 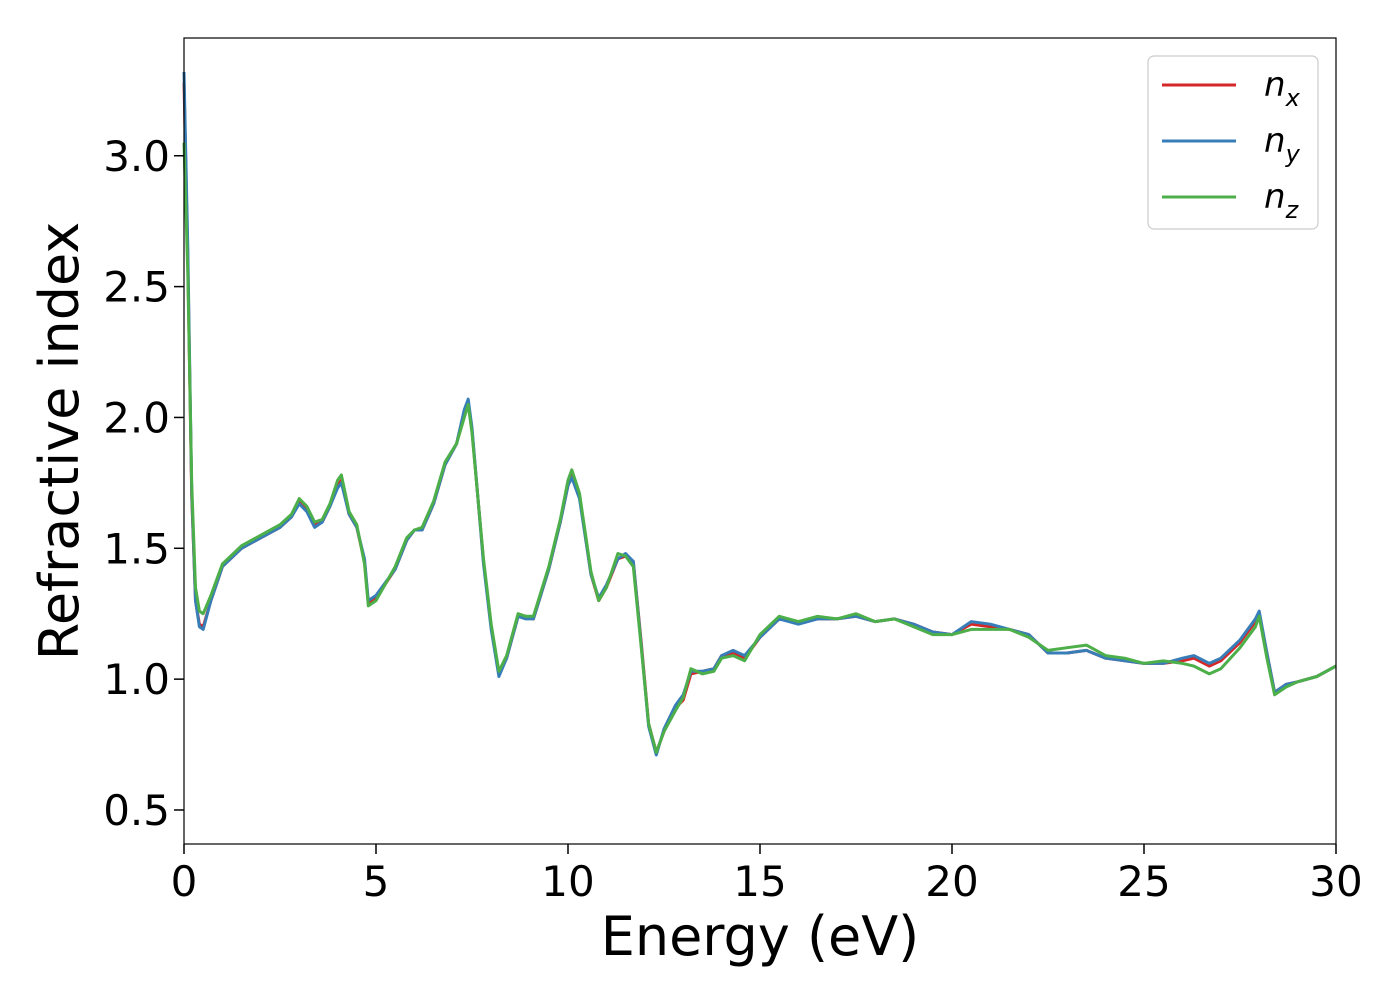 I want to click on legend-label-z: nz, so click(x=1282, y=200).